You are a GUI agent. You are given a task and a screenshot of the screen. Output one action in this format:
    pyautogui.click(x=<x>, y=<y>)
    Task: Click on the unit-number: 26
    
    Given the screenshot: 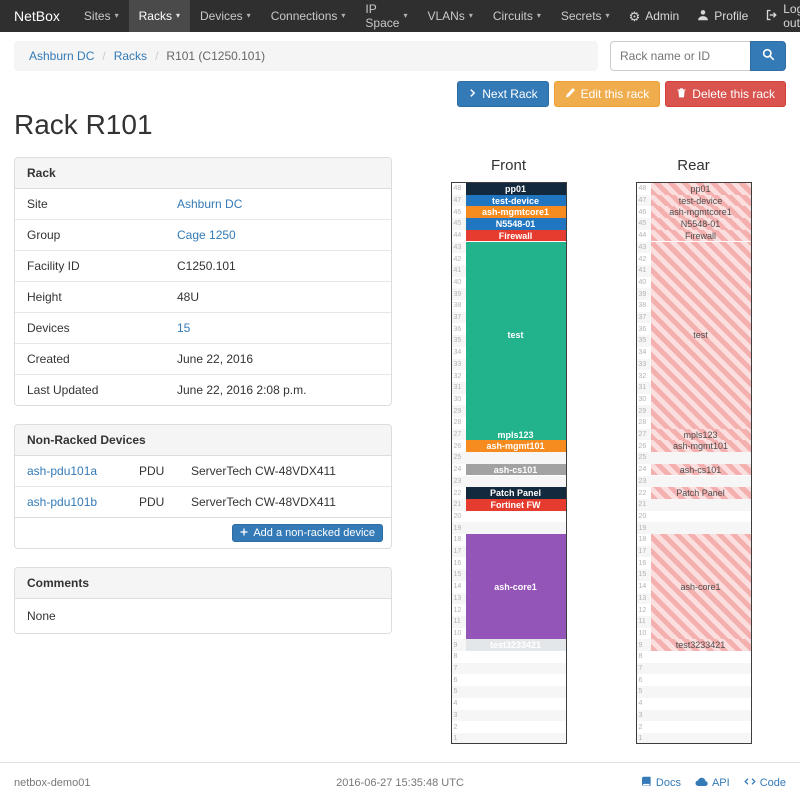 What is the action you would take?
    pyautogui.click(x=457, y=446)
    